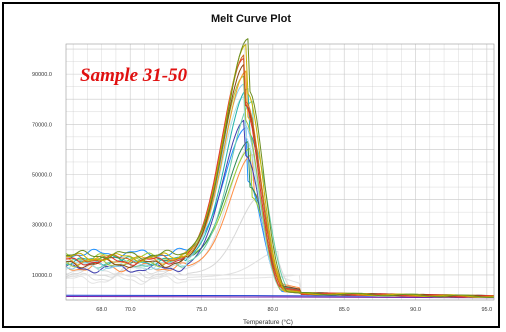 The width and height of the screenshot is (506, 332). I want to click on x-tick-label: 90.0, so click(415, 310).